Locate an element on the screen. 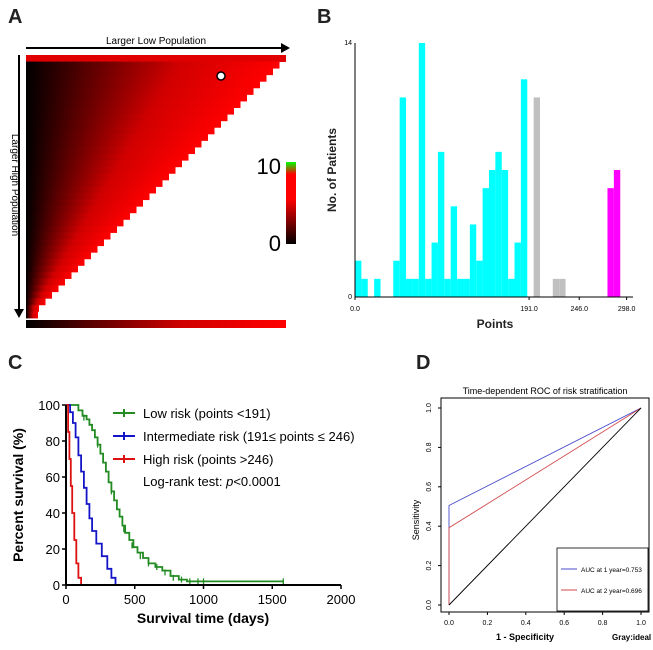 The height and width of the screenshot is (650, 653). colorbar-max-label: 10 is located at coordinates (269, 166).